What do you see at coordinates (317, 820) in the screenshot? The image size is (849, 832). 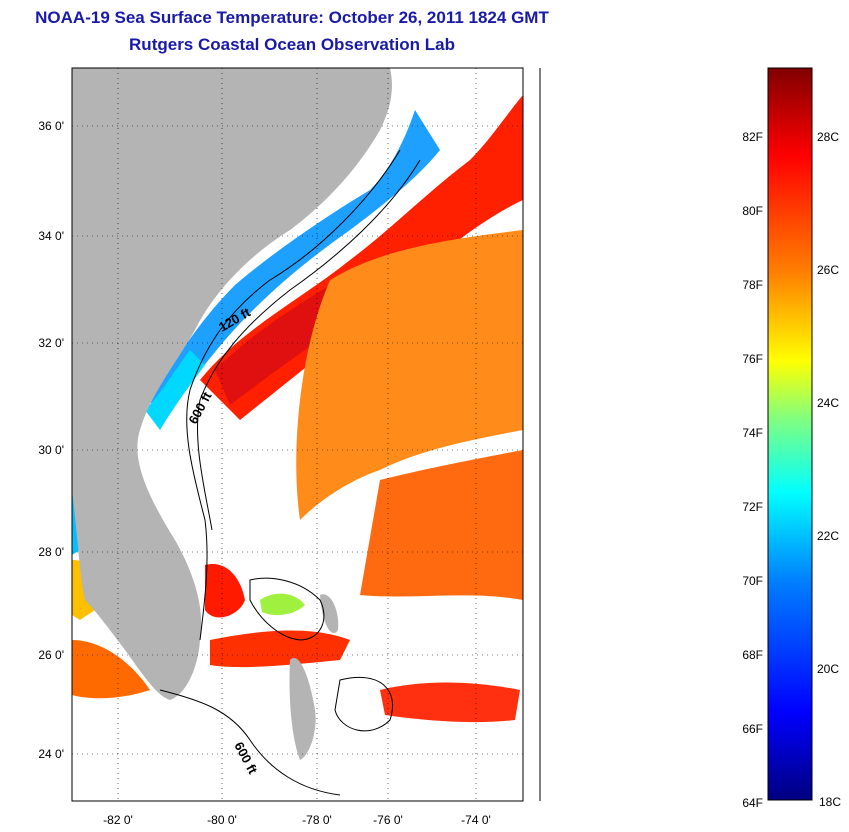 I see `lon-label: -78 0'` at bounding box center [317, 820].